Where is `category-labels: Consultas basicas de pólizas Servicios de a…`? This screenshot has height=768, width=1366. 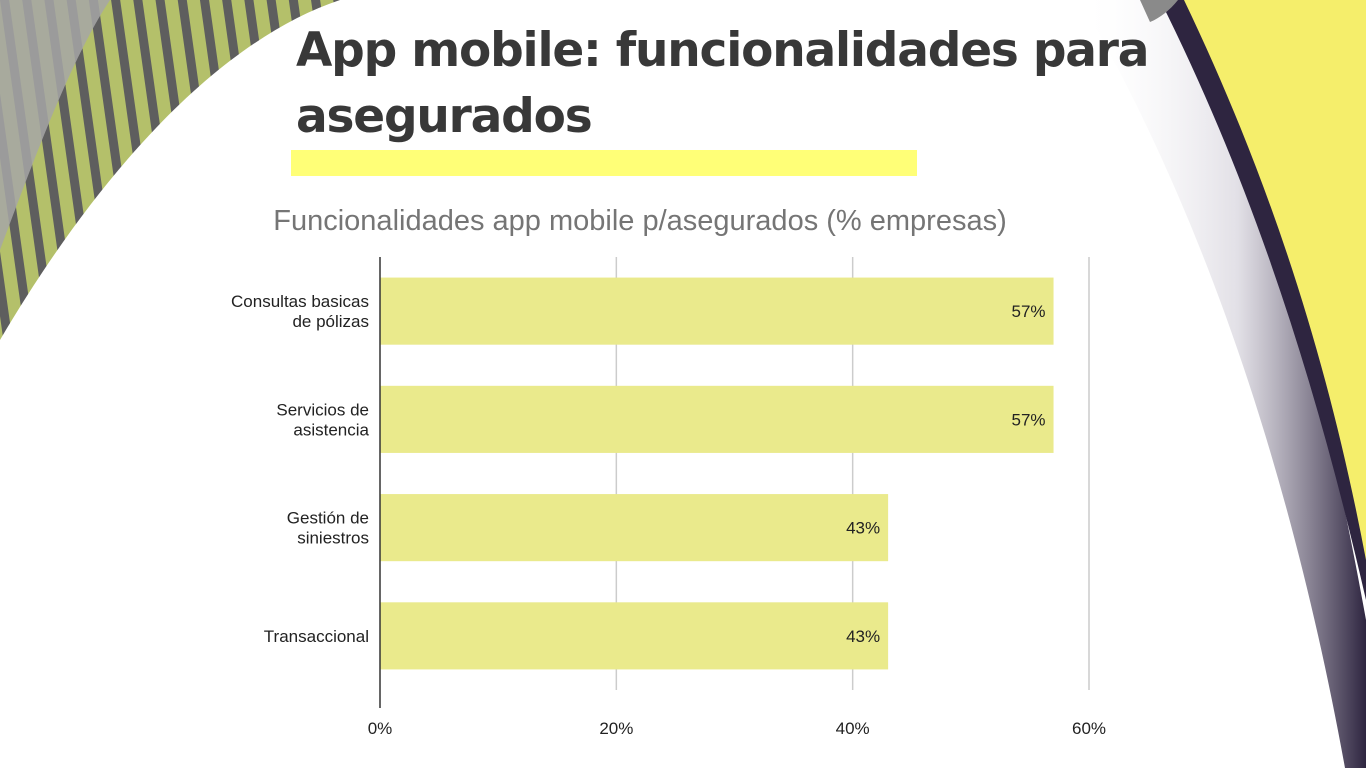 category-labels: Consultas basicas de pólizas Servicios de a… is located at coordinates (300, 469).